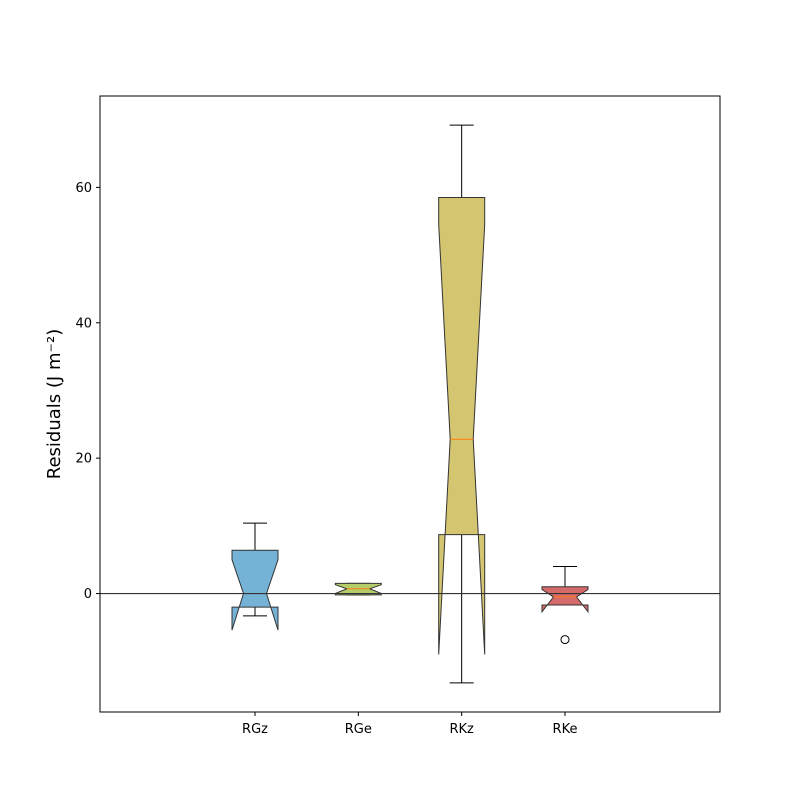 The height and width of the screenshot is (800, 800). Describe the element at coordinates (83, 188) in the screenshot. I see `y-tick-label: 60` at that location.